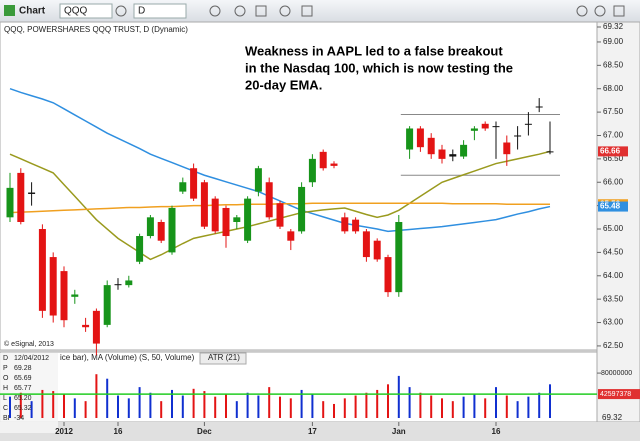 The height and width of the screenshot is (441, 640). What do you see at coordinates (23, 378) in the screenshot?
I see `info-value: 65.69` at bounding box center [23, 378].